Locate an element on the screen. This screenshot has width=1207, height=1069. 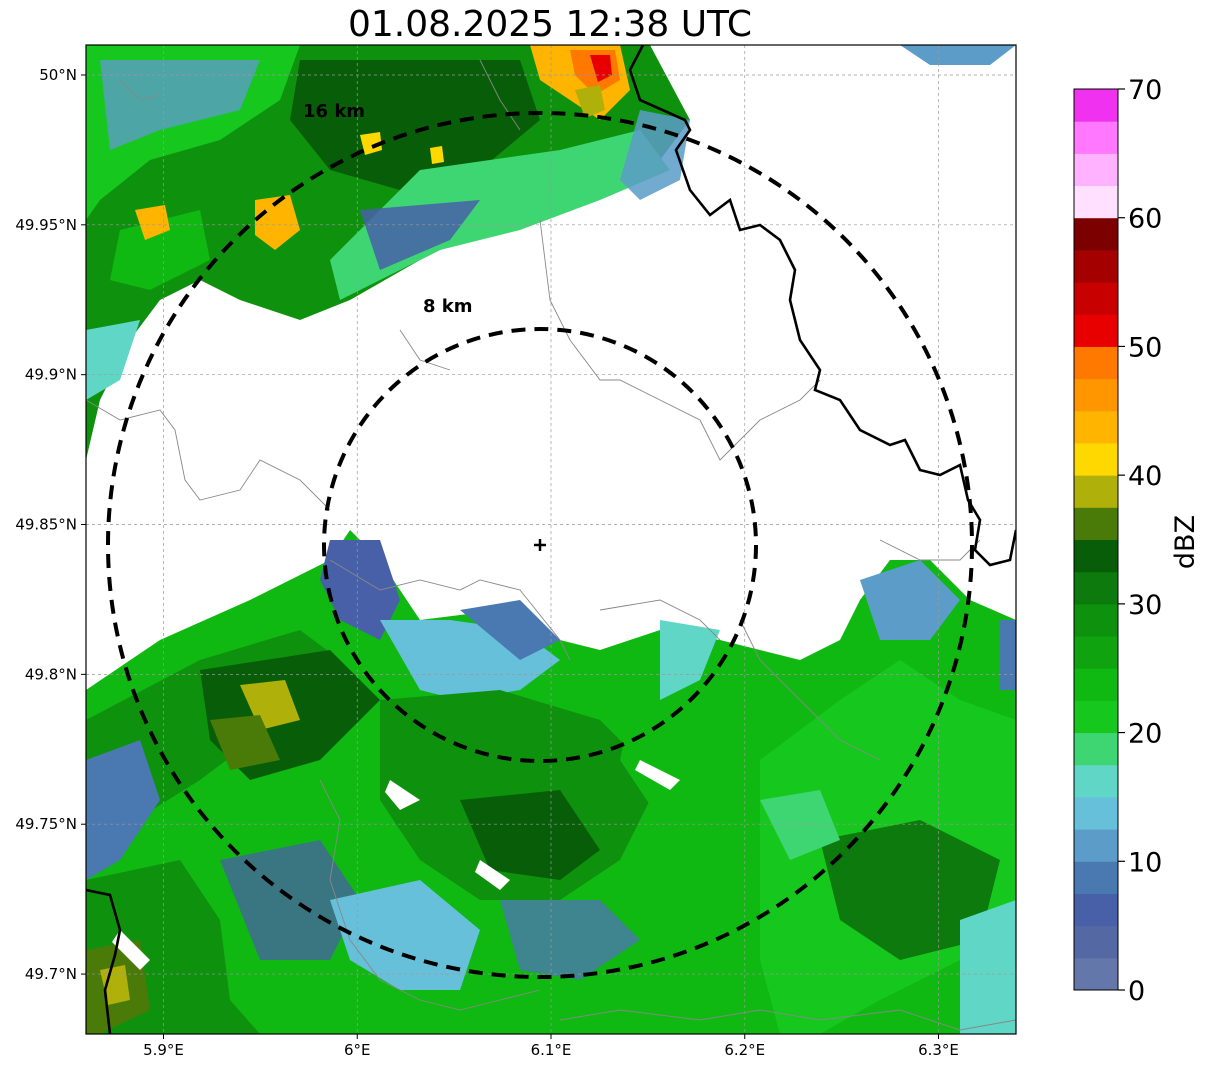
colorbar-tick-label-5: 50 is located at coordinates (1145, 347).